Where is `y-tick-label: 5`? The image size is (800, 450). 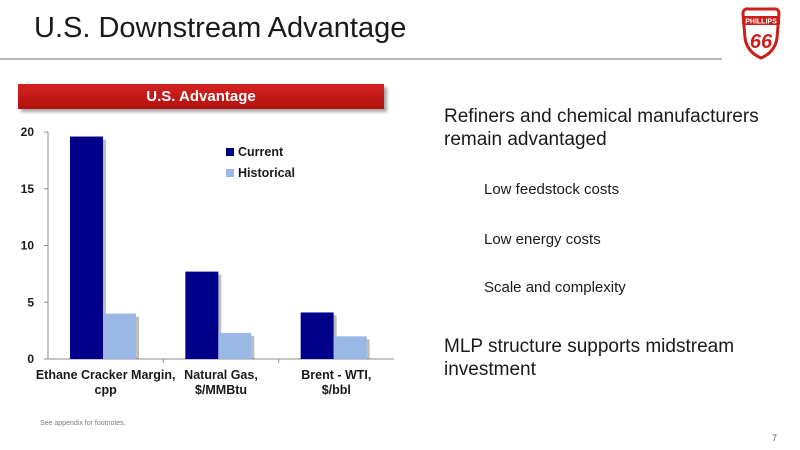 y-tick-label: 5 is located at coordinates (30, 302).